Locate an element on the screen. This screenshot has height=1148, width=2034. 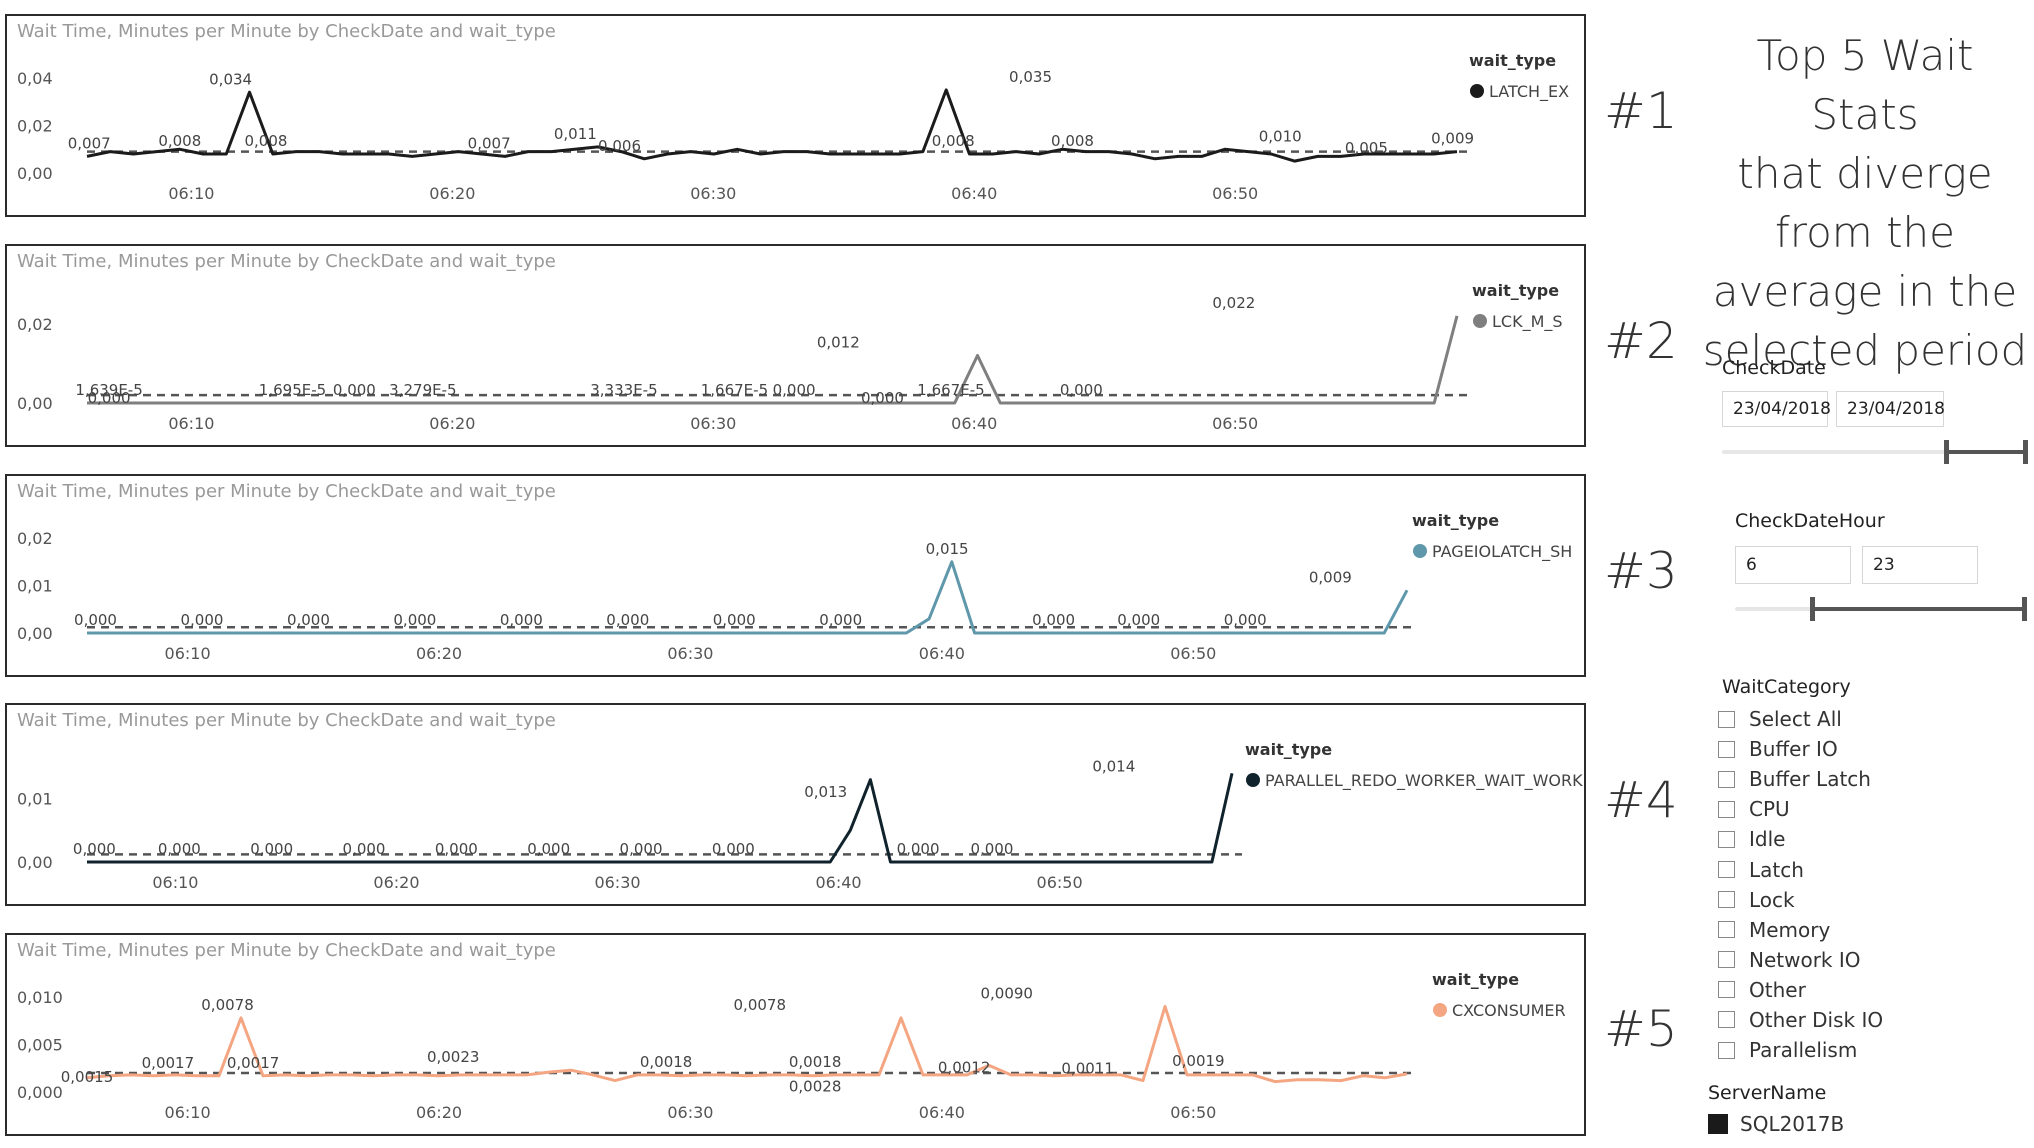
waitcategory-item: Other Disk IO is located at coordinates (1800, 1020).